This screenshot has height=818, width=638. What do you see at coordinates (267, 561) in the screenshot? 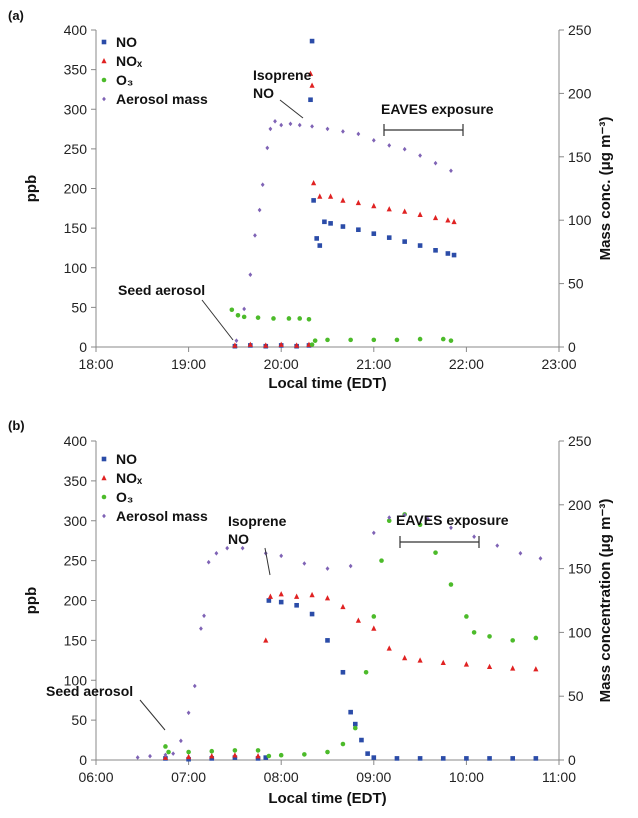
I see `annotation-isoprene-line` at bounding box center [267, 561].